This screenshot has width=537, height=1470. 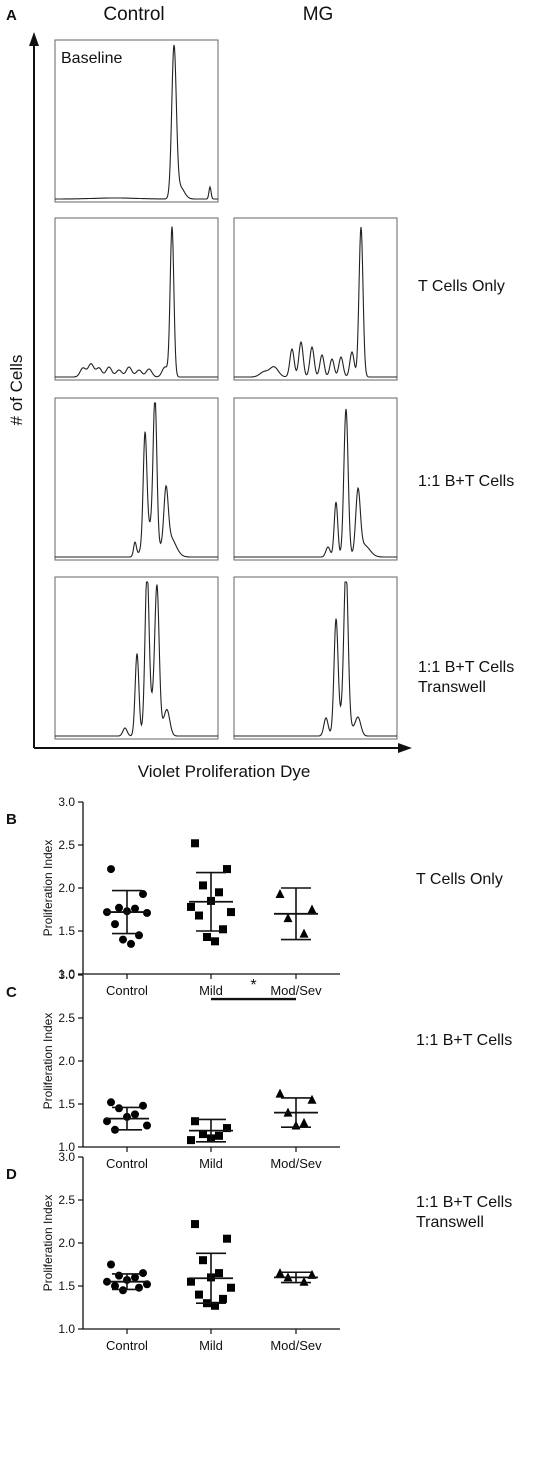 I want to click on panel-letter: B, so click(x=11, y=819).